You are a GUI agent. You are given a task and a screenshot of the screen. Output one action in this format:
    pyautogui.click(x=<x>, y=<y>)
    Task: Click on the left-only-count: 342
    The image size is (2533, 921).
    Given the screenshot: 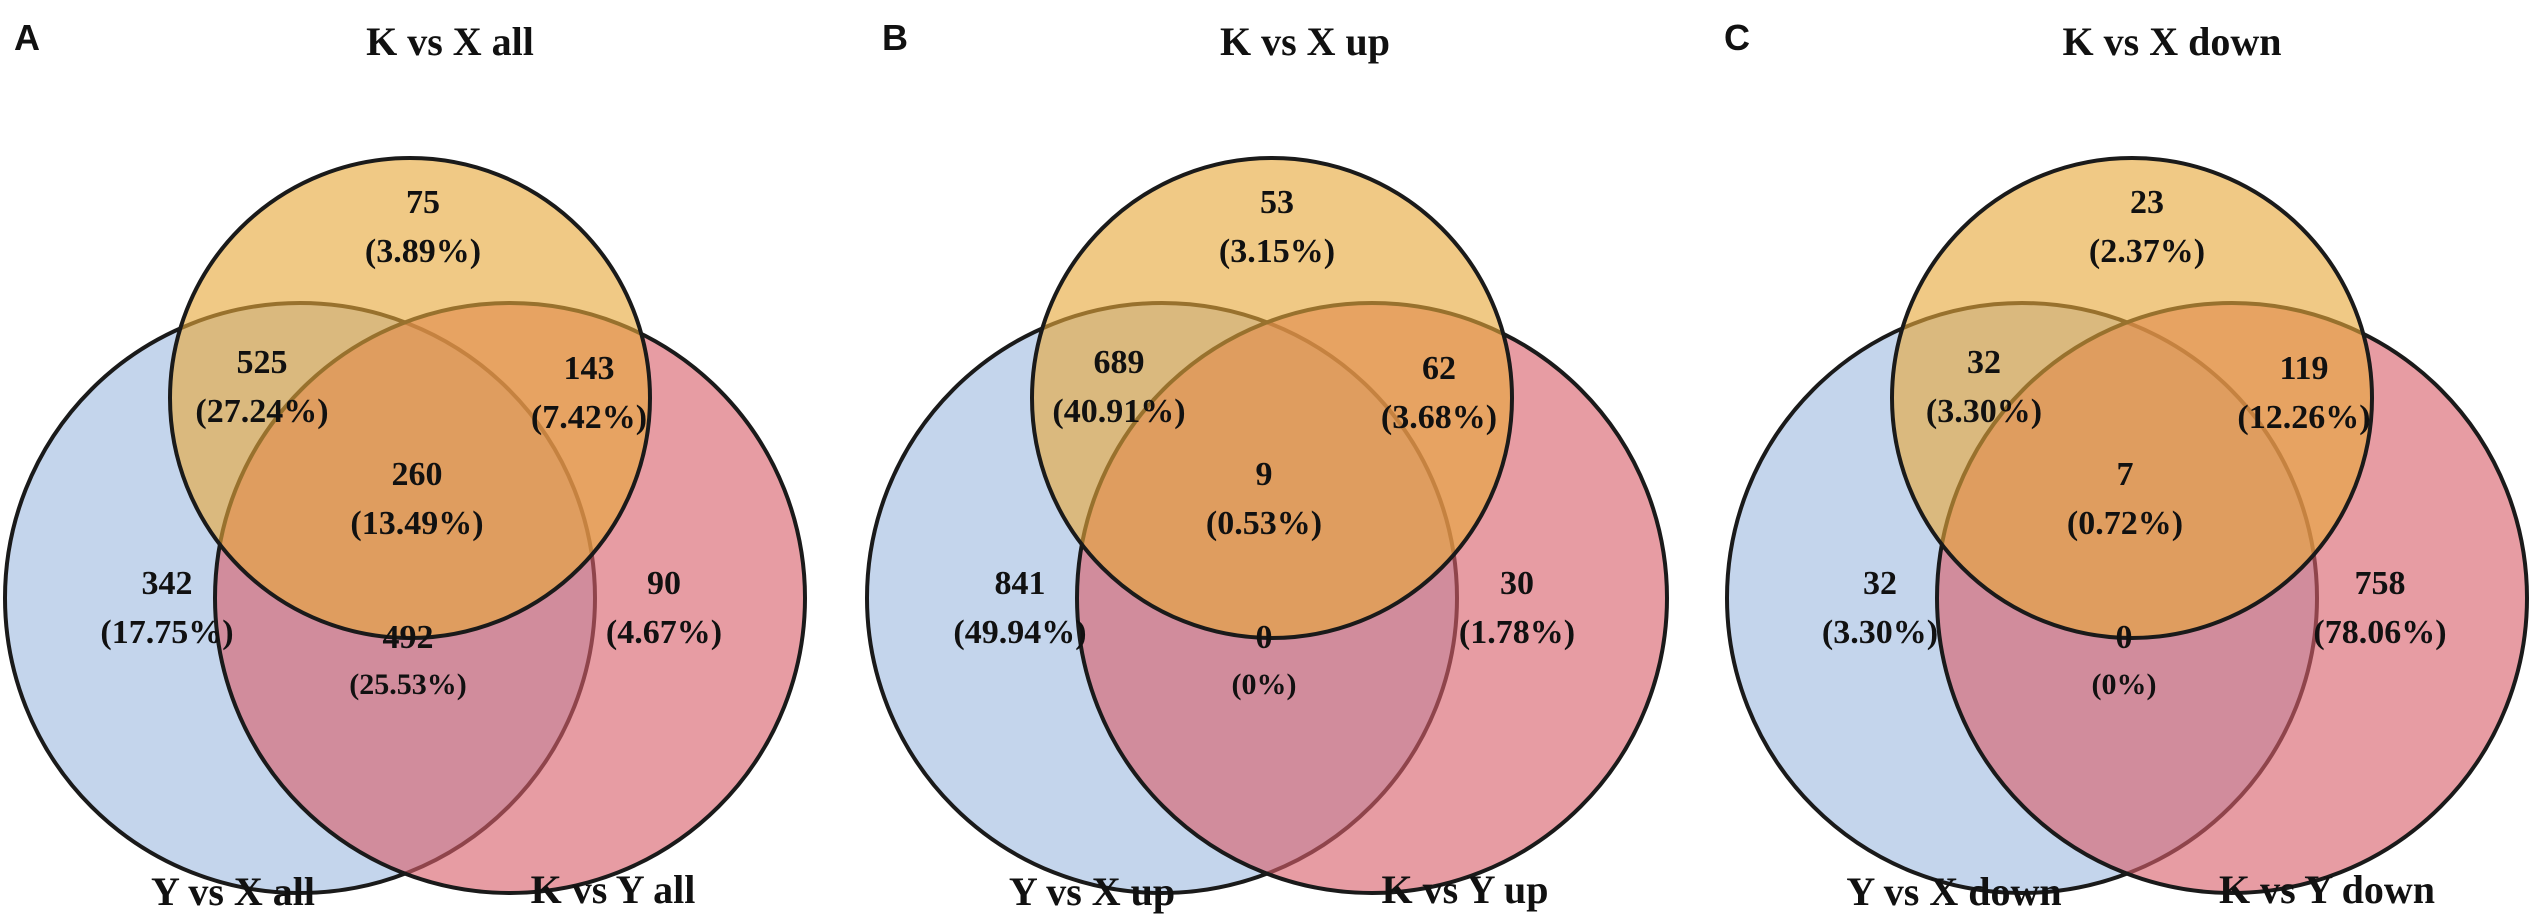 What is the action you would take?
    pyautogui.click(x=167, y=583)
    